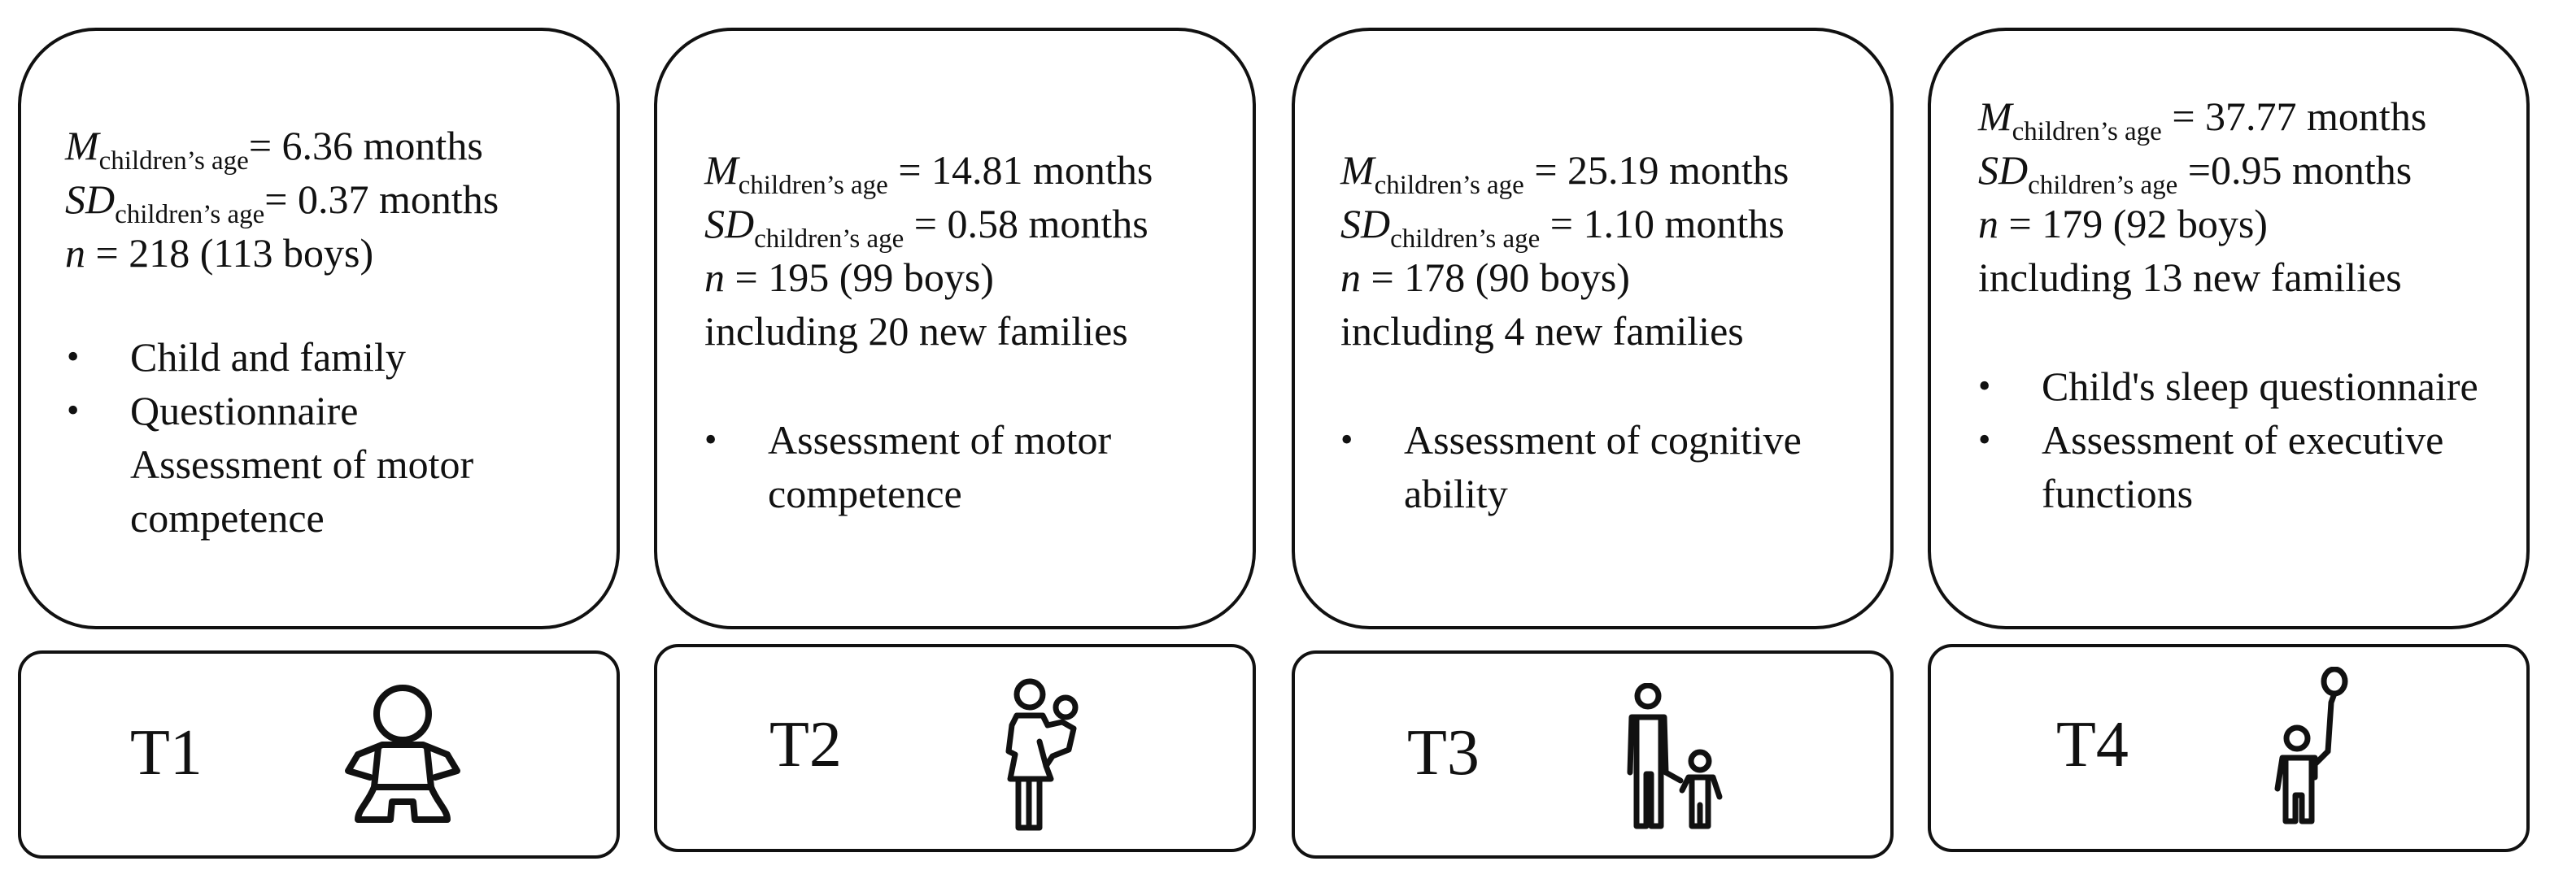  What do you see at coordinates (274, 149) in the screenshot?
I see `mean-age-line: Mchildren’s age= 6.36 months` at bounding box center [274, 149].